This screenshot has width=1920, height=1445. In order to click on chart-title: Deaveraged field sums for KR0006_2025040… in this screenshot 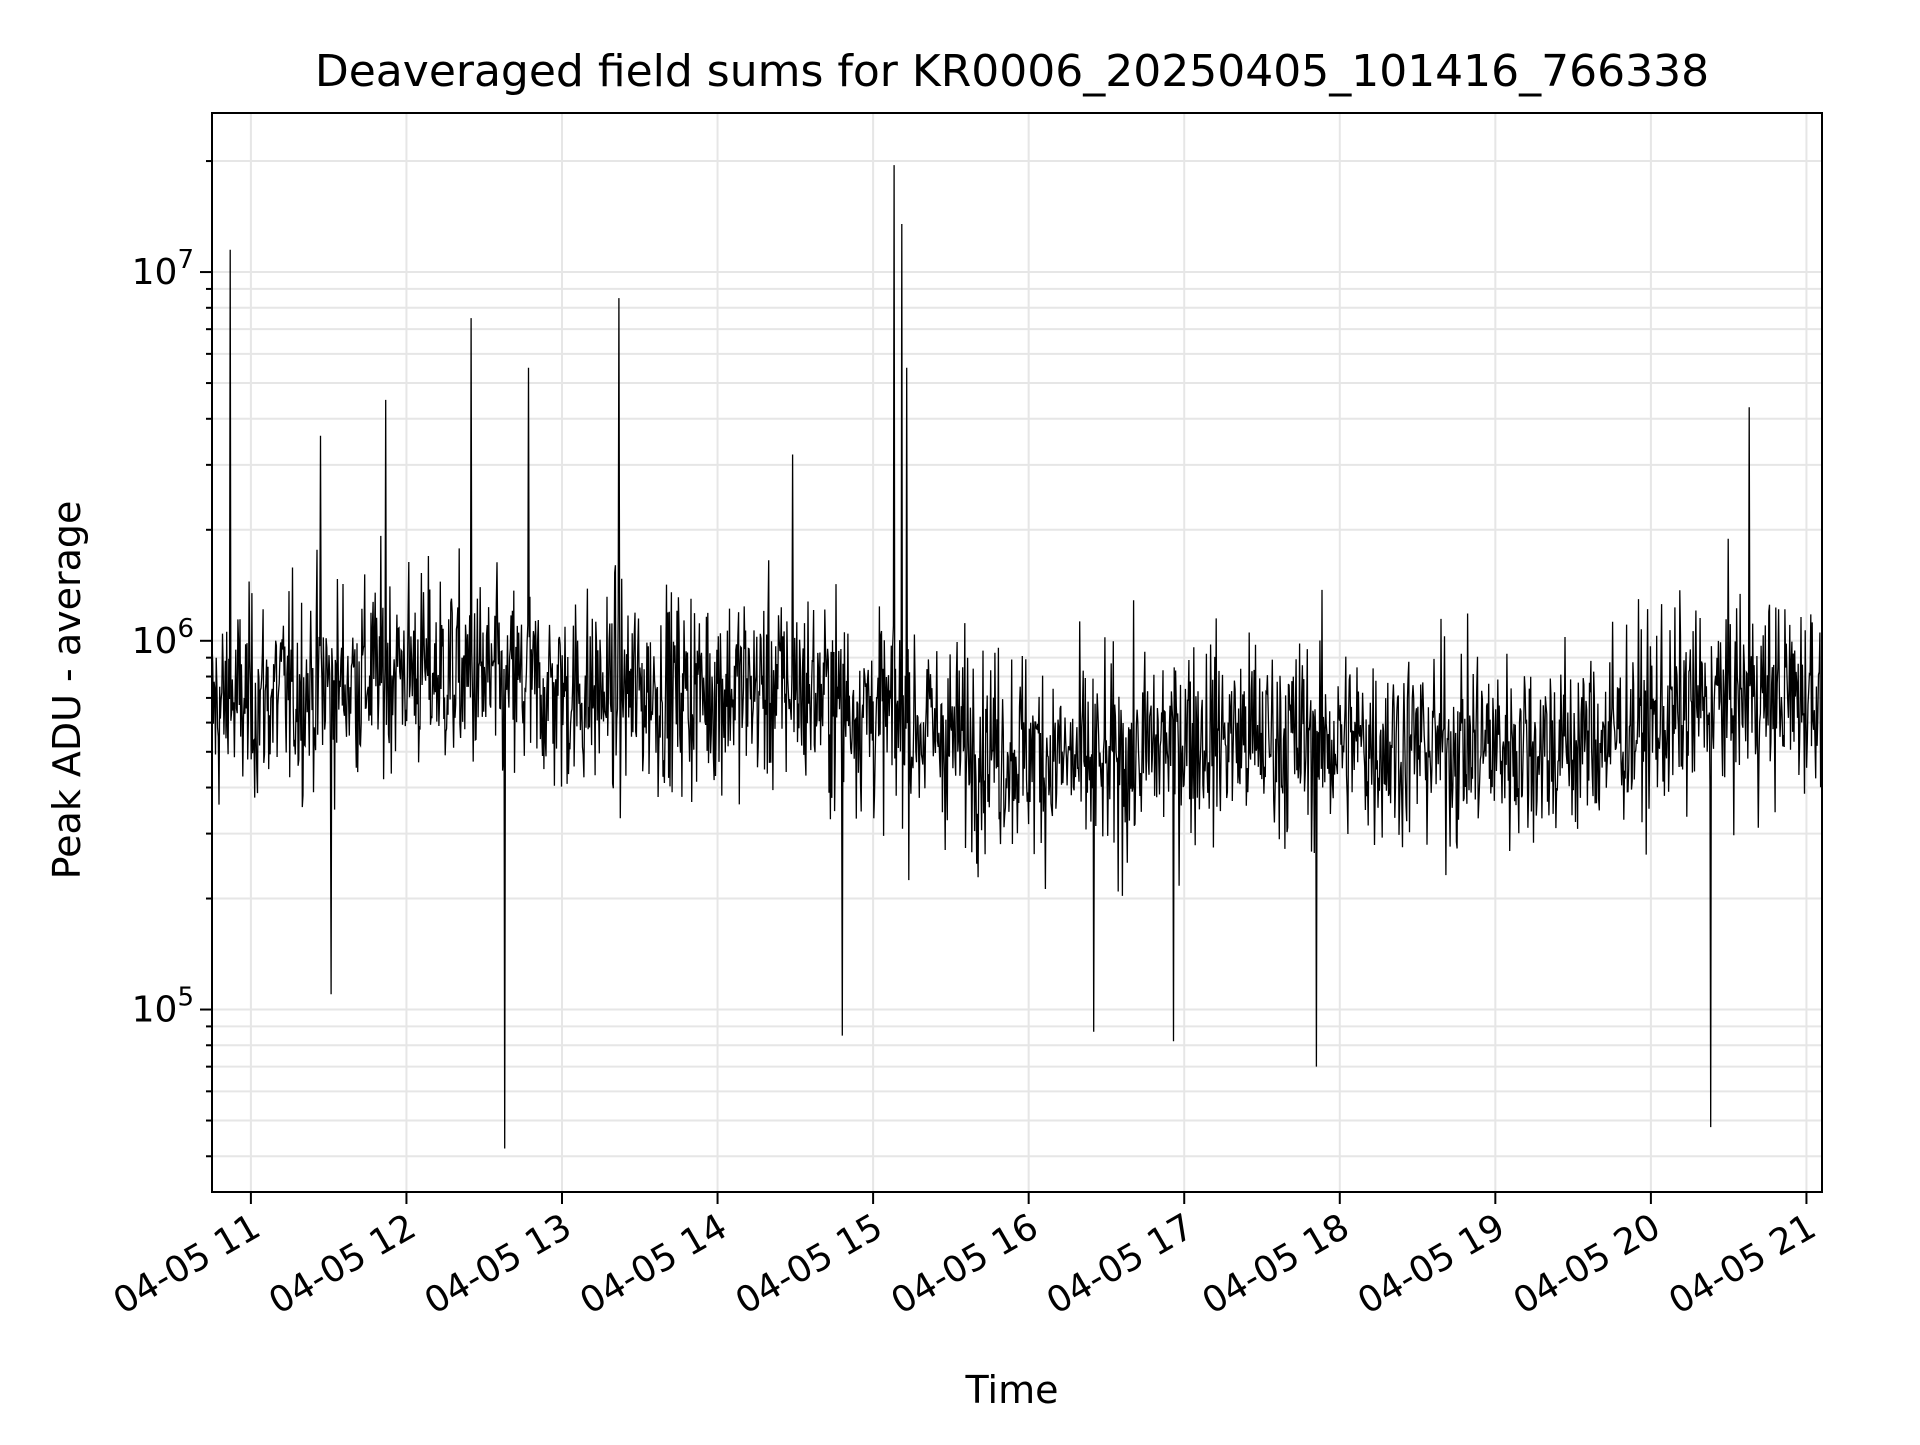, I will do `click(1012, 71)`.